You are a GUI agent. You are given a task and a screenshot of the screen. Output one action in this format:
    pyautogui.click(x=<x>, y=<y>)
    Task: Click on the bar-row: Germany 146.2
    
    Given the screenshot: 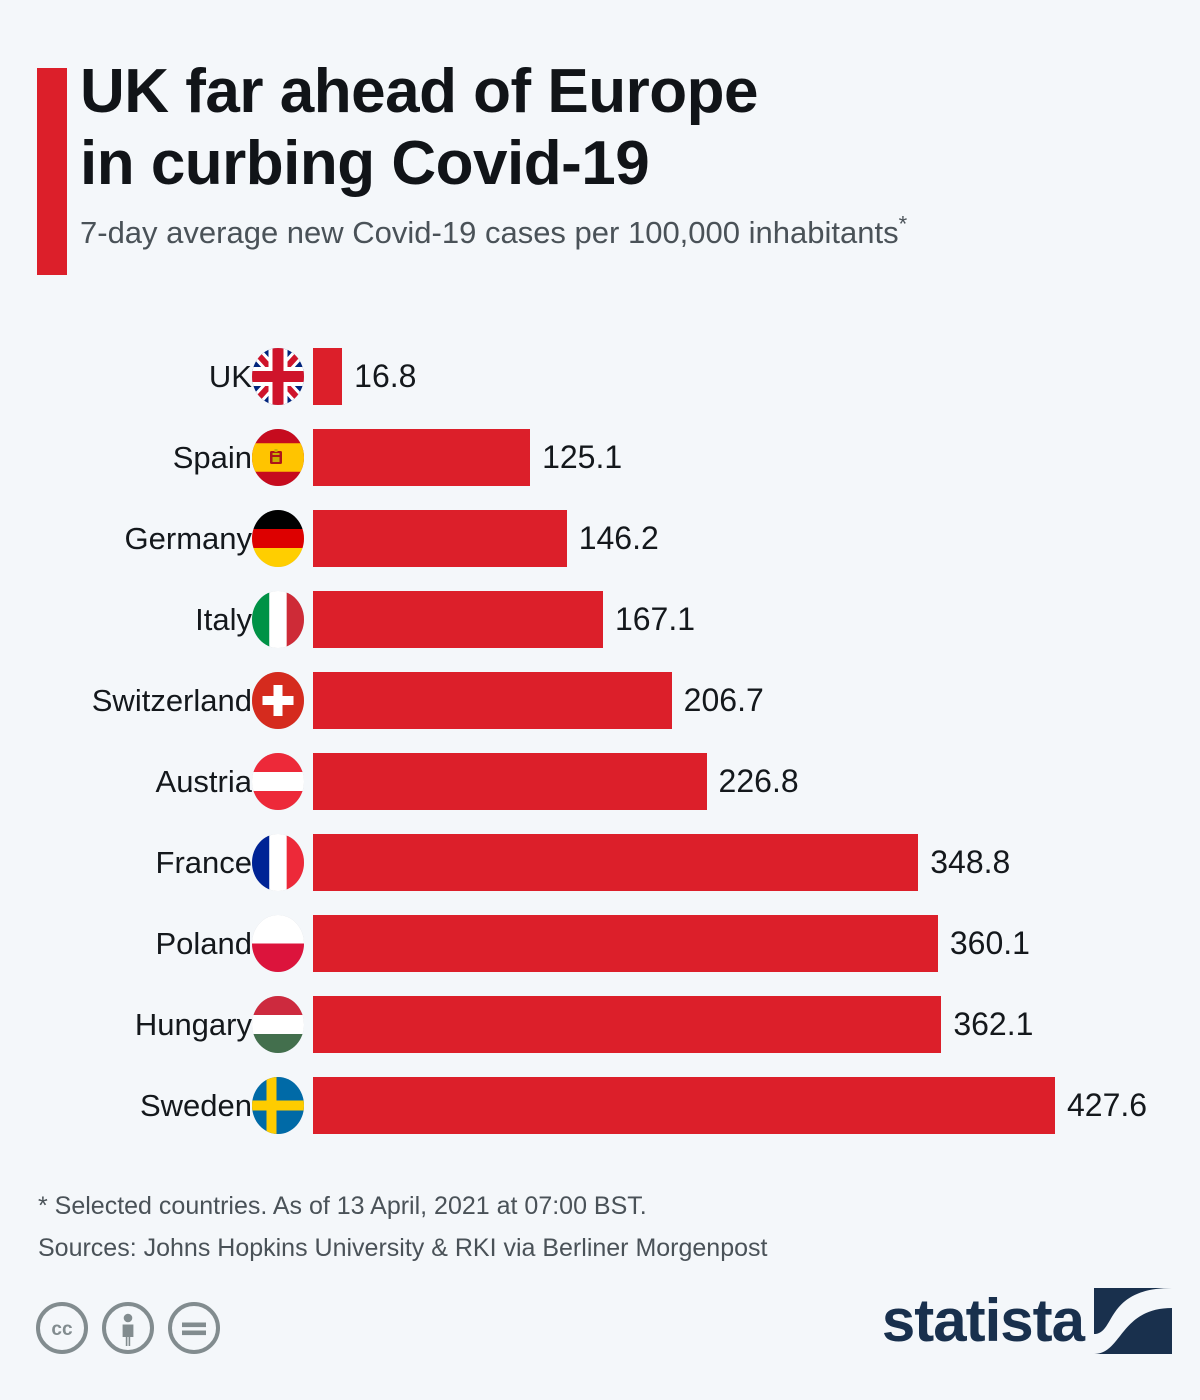 What is the action you would take?
    pyautogui.click(x=600, y=538)
    